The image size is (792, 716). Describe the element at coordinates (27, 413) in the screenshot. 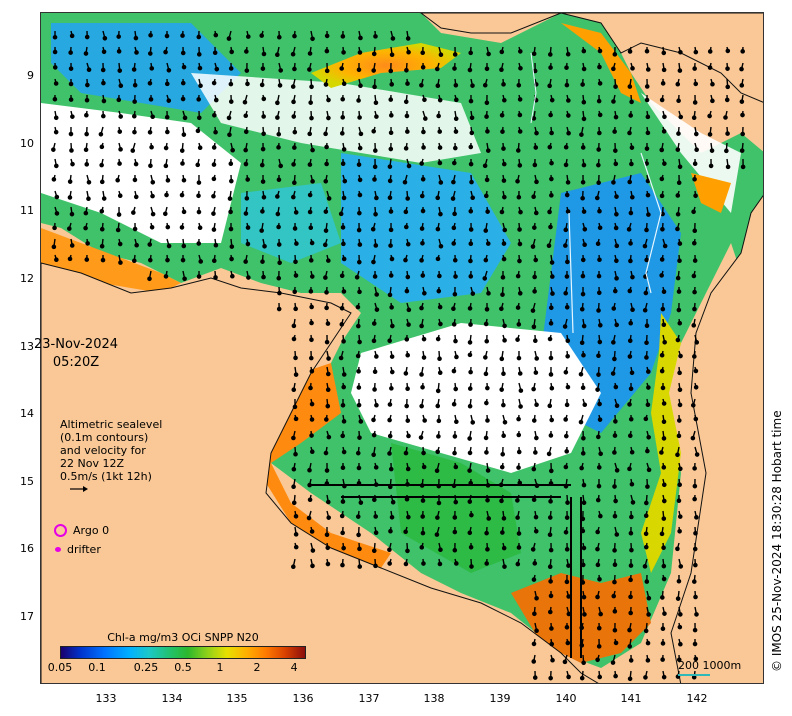

I see `lat-tick: 14` at that location.